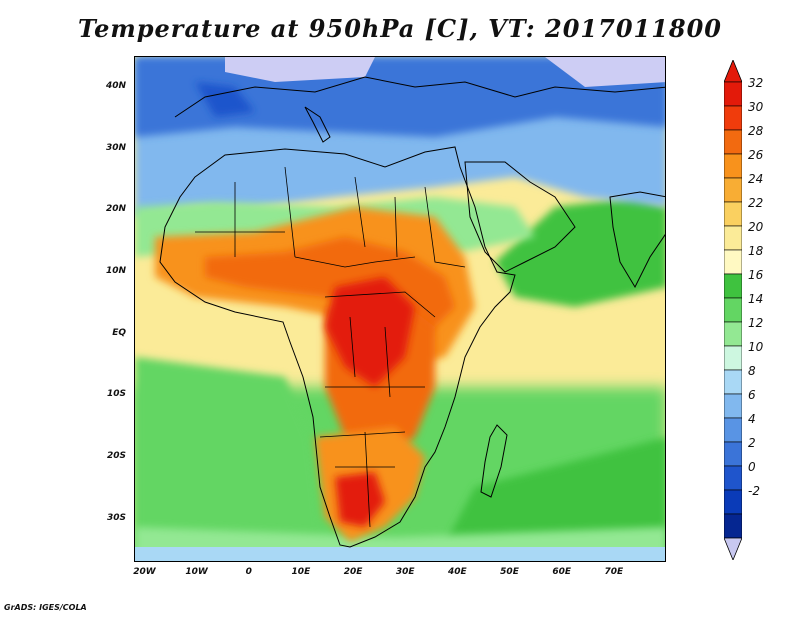  I want to click on field-south-africa-hot, so click(360, 499).